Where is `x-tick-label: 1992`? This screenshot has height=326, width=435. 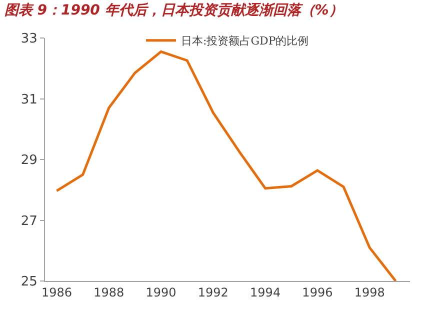 x-tick-label: 1992 is located at coordinates (213, 292).